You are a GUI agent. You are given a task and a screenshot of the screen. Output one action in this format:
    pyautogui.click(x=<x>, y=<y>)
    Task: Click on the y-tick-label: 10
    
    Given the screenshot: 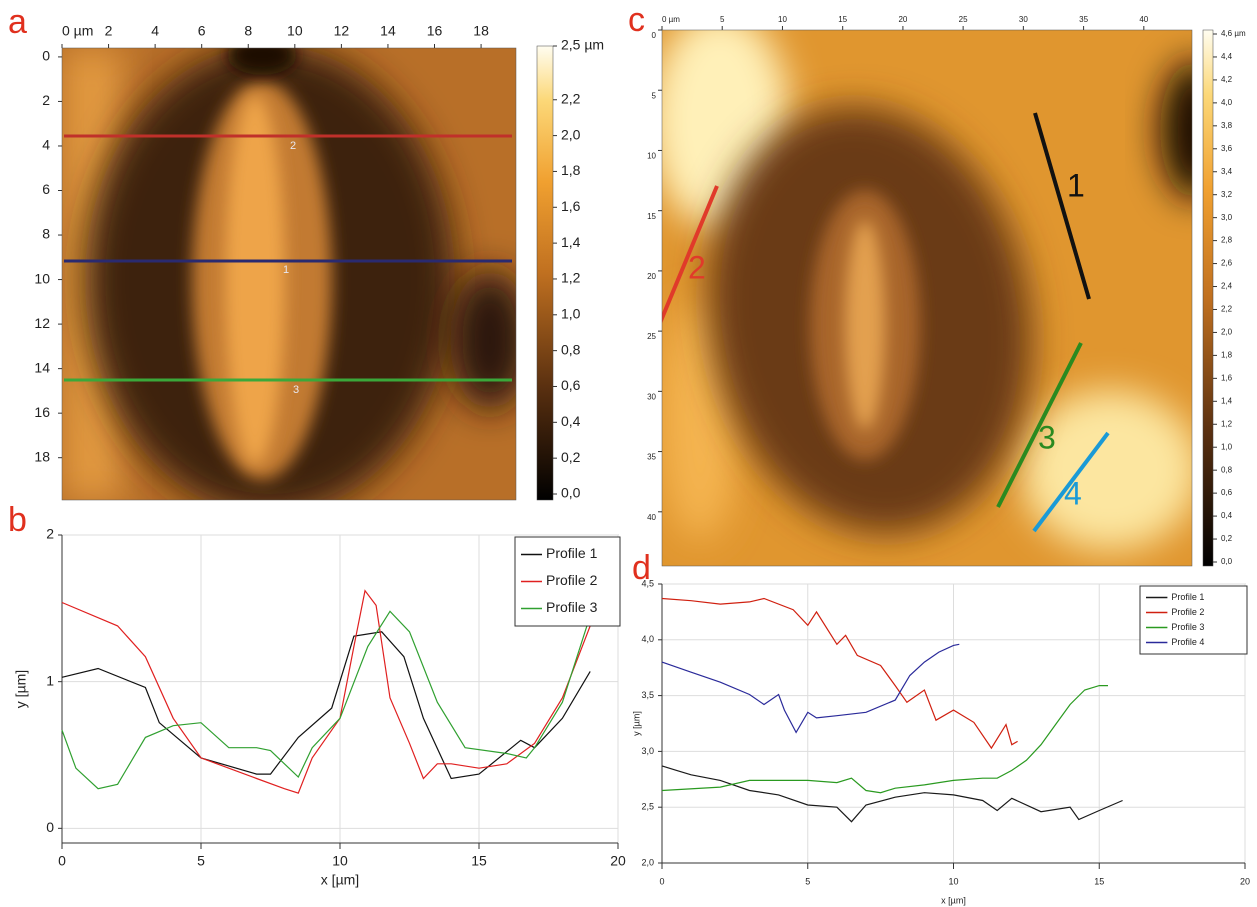 What is the action you would take?
    pyautogui.click(x=651, y=156)
    